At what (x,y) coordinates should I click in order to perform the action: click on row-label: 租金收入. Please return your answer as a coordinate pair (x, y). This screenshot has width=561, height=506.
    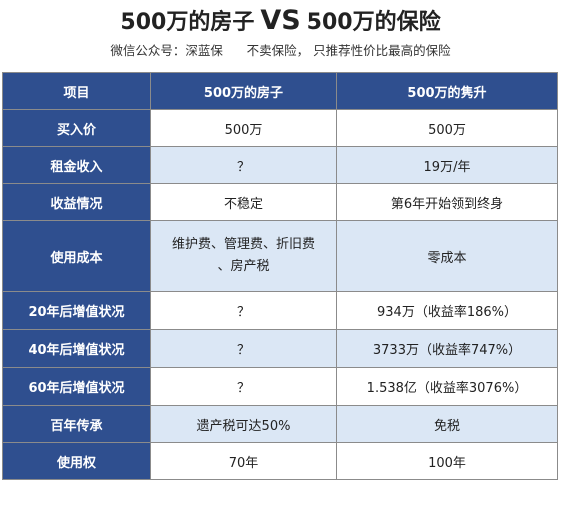
    Looking at the image, I should click on (76, 165).